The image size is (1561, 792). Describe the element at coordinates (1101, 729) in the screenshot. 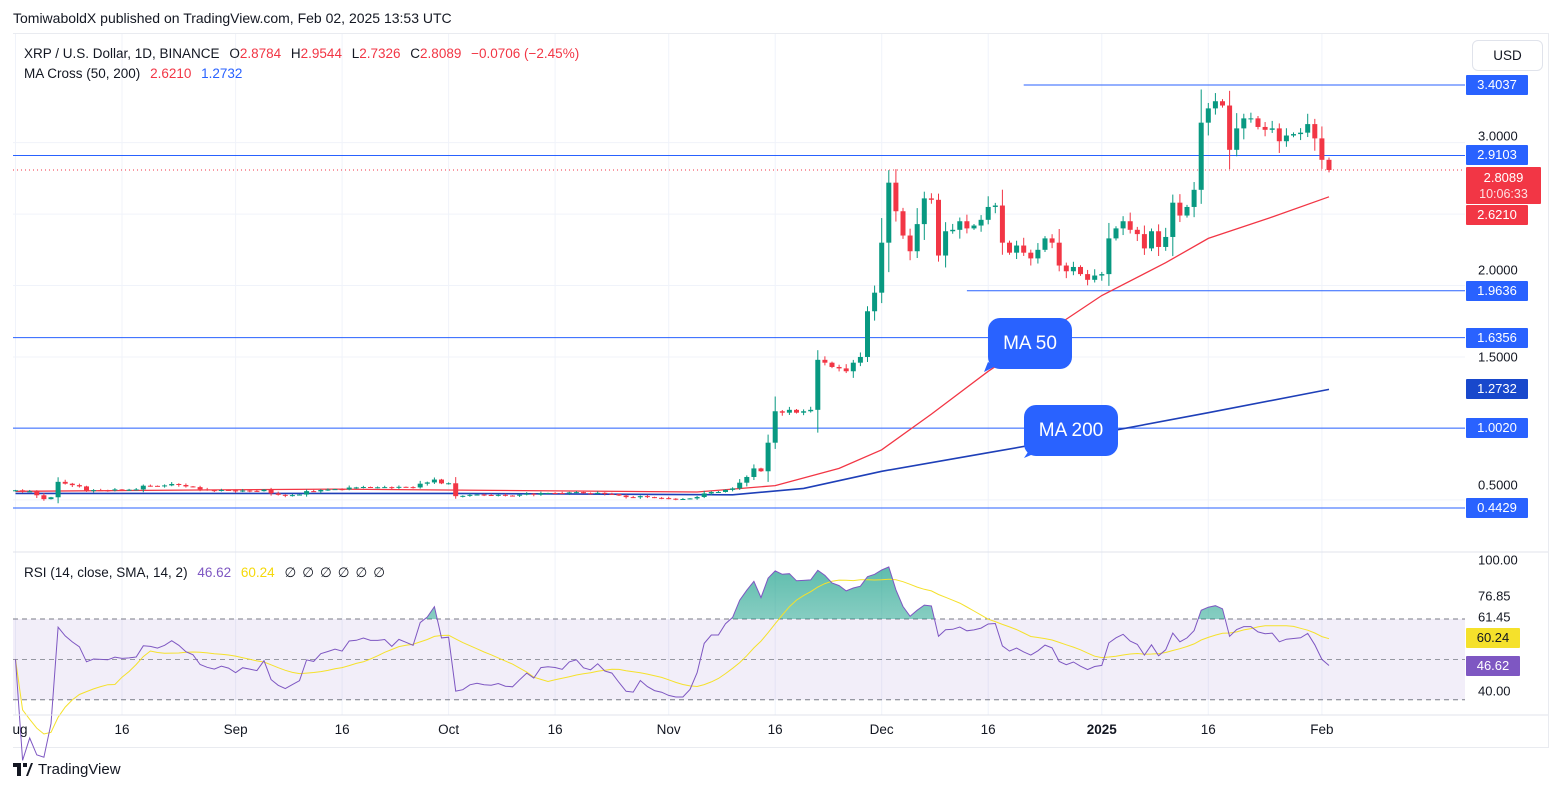

I see `time-tick-label: 2025` at that location.